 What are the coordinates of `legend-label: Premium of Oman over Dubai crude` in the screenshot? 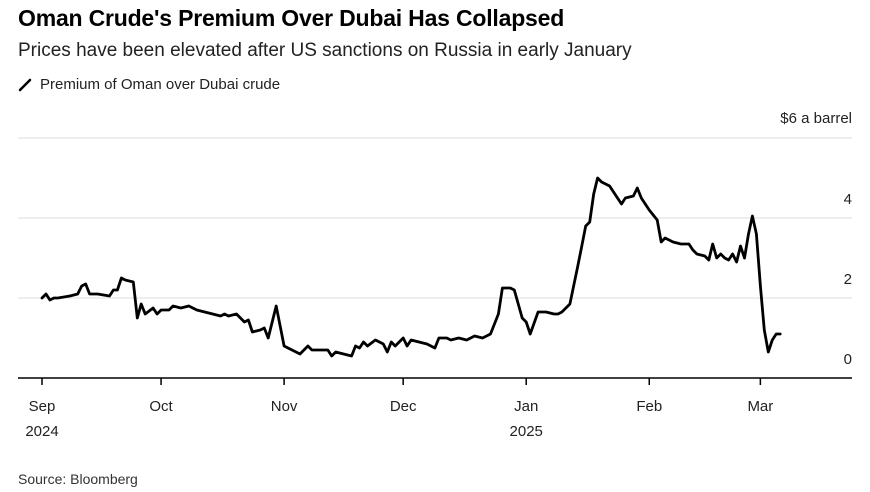 It's located at (160, 84).